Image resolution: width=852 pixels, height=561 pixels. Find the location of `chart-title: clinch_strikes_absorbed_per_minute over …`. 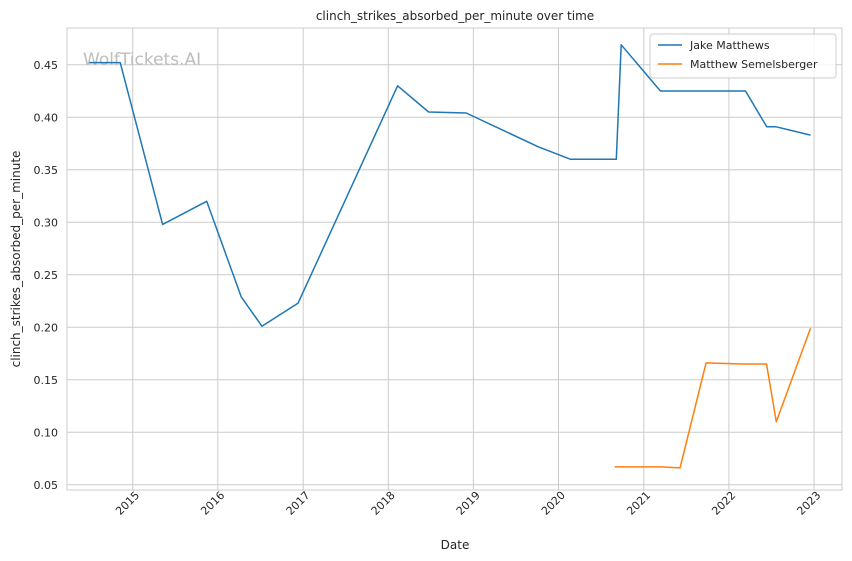

chart-title: clinch_strikes_absorbed_per_minute over … is located at coordinates (455, 16).